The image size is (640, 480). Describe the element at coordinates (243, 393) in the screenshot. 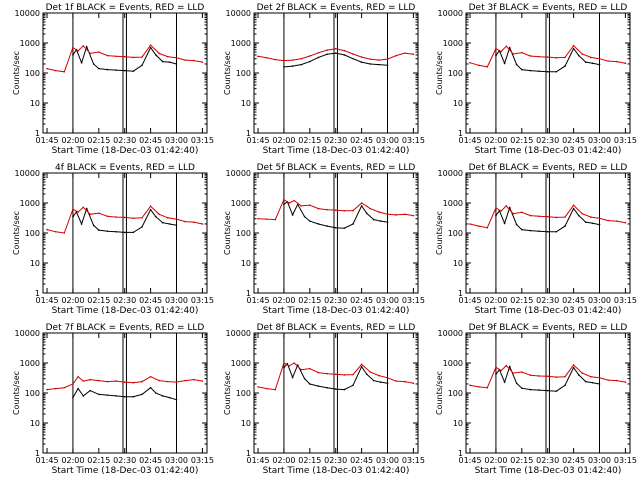

I see `y-tick-label: 100` at that location.